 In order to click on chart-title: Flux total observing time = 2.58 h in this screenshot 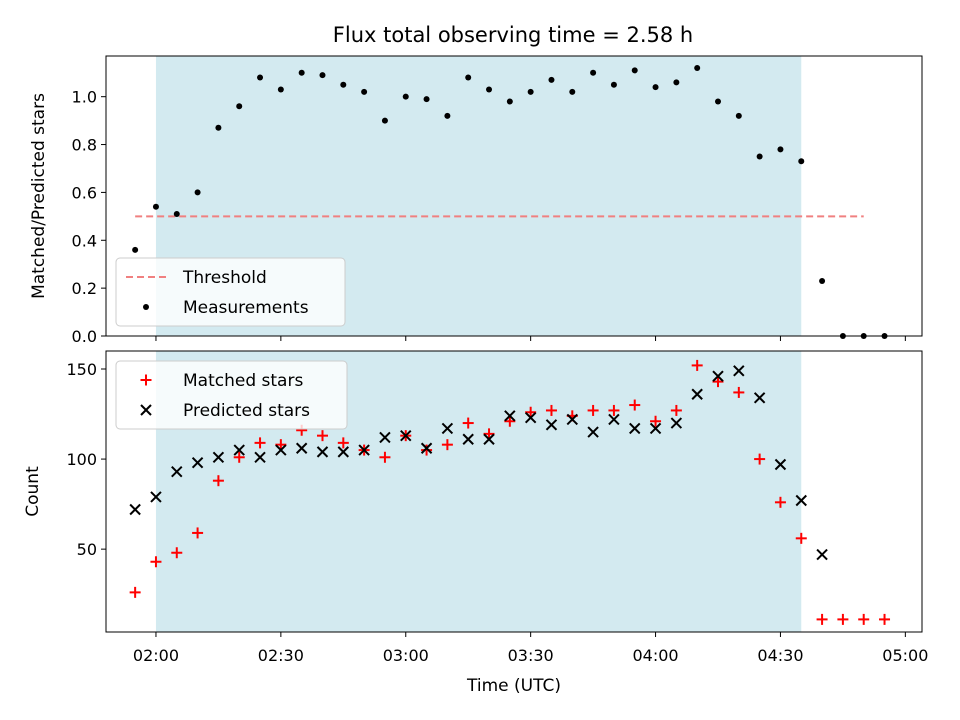, I will do `click(513, 35)`.